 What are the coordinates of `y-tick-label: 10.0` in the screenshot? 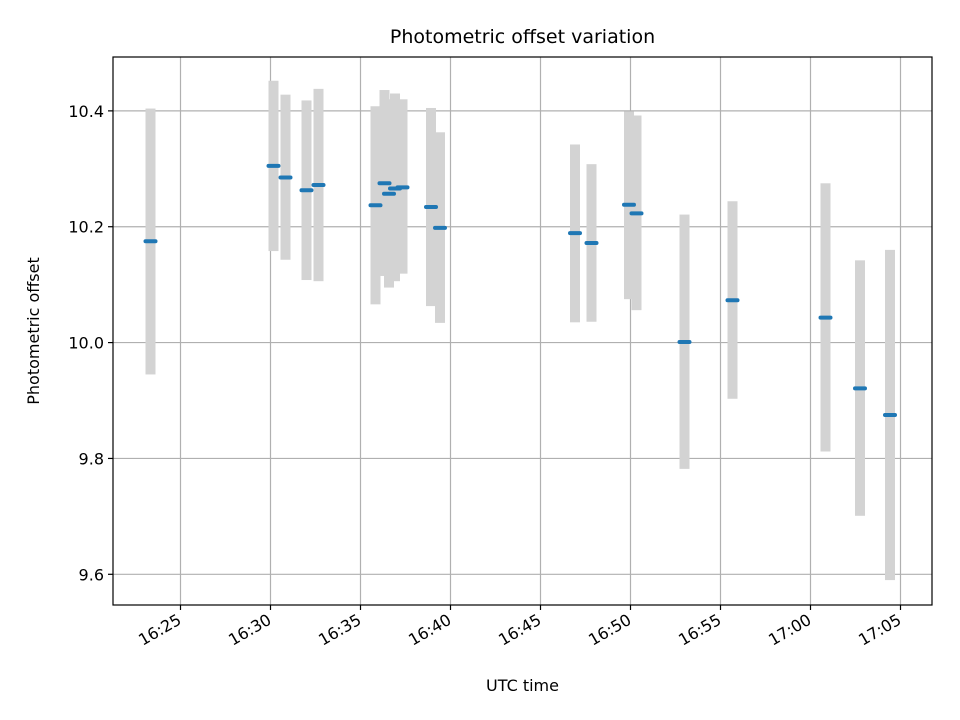 It's located at (86, 343).